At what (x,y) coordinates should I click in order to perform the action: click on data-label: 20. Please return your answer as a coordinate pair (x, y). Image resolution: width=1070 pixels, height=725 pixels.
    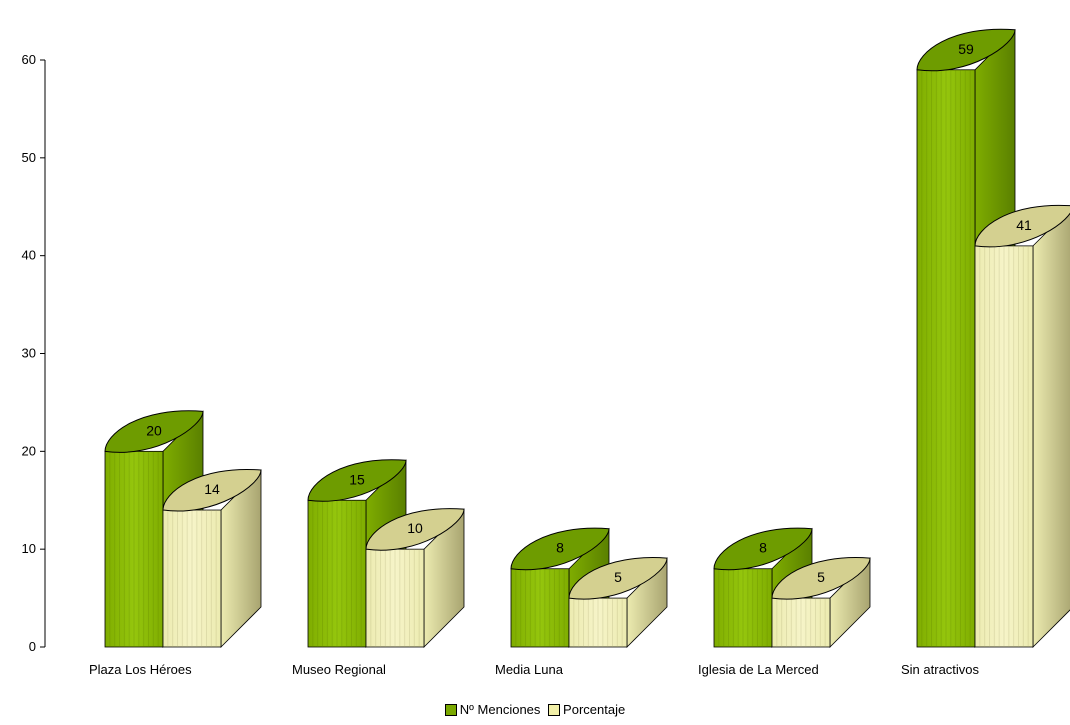
    Looking at the image, I should click on (154, 430).